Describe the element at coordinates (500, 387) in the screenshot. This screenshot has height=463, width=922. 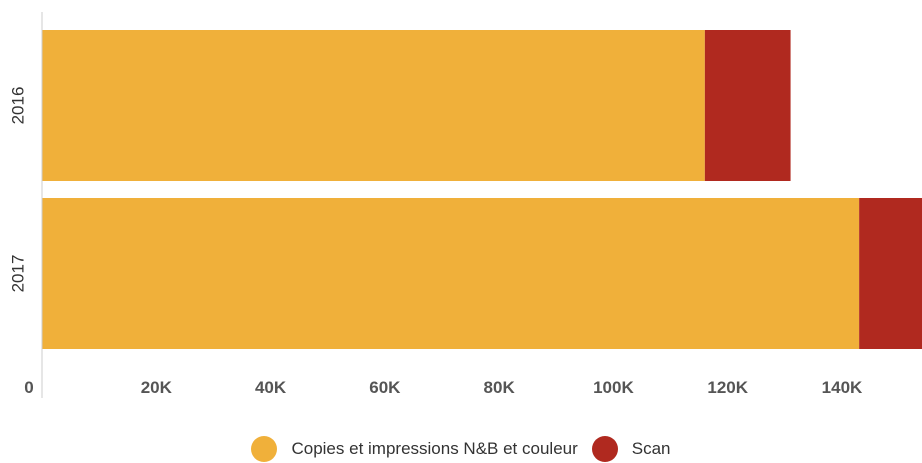
I see `x-tick-80K: 80K` at that location.